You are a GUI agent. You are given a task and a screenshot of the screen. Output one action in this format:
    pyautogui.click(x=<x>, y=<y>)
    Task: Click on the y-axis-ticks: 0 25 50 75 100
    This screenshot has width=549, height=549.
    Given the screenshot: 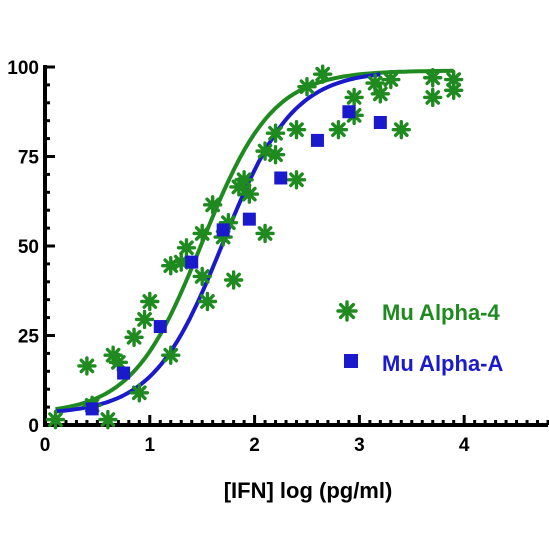 What is the action you would take?
    pyautogui.click(x=31, y=247)
    